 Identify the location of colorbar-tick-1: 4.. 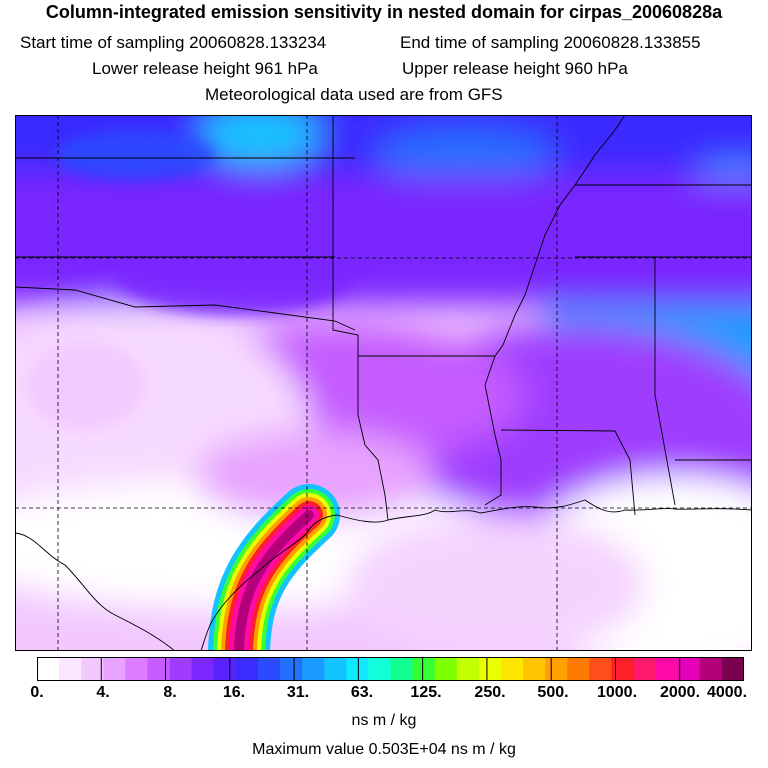
(103, 692).